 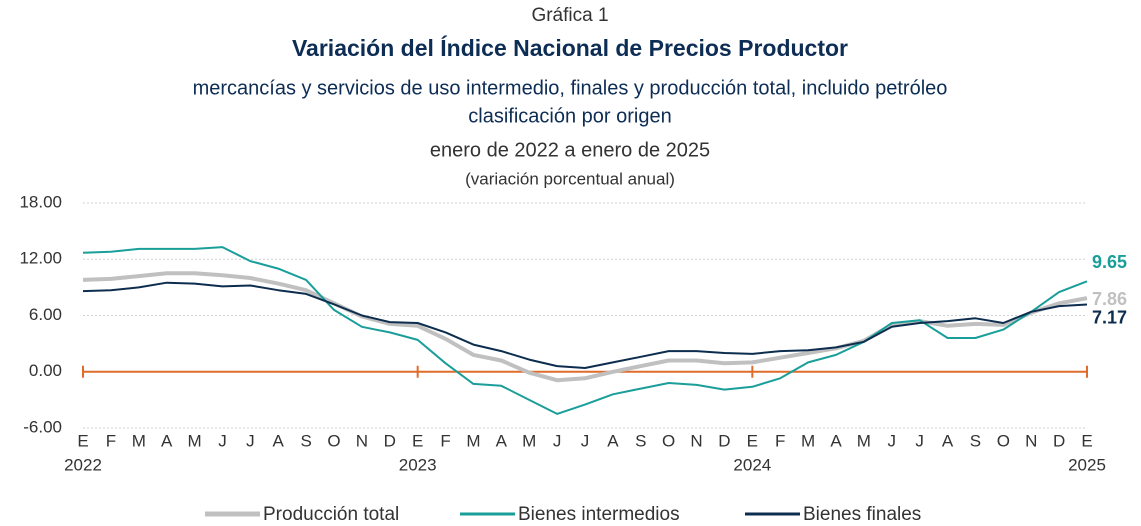 What do you see at coordinates (1109, 317) in the screenshot?
I see `end-label: 7.17` at bounding box center [1109, 317].